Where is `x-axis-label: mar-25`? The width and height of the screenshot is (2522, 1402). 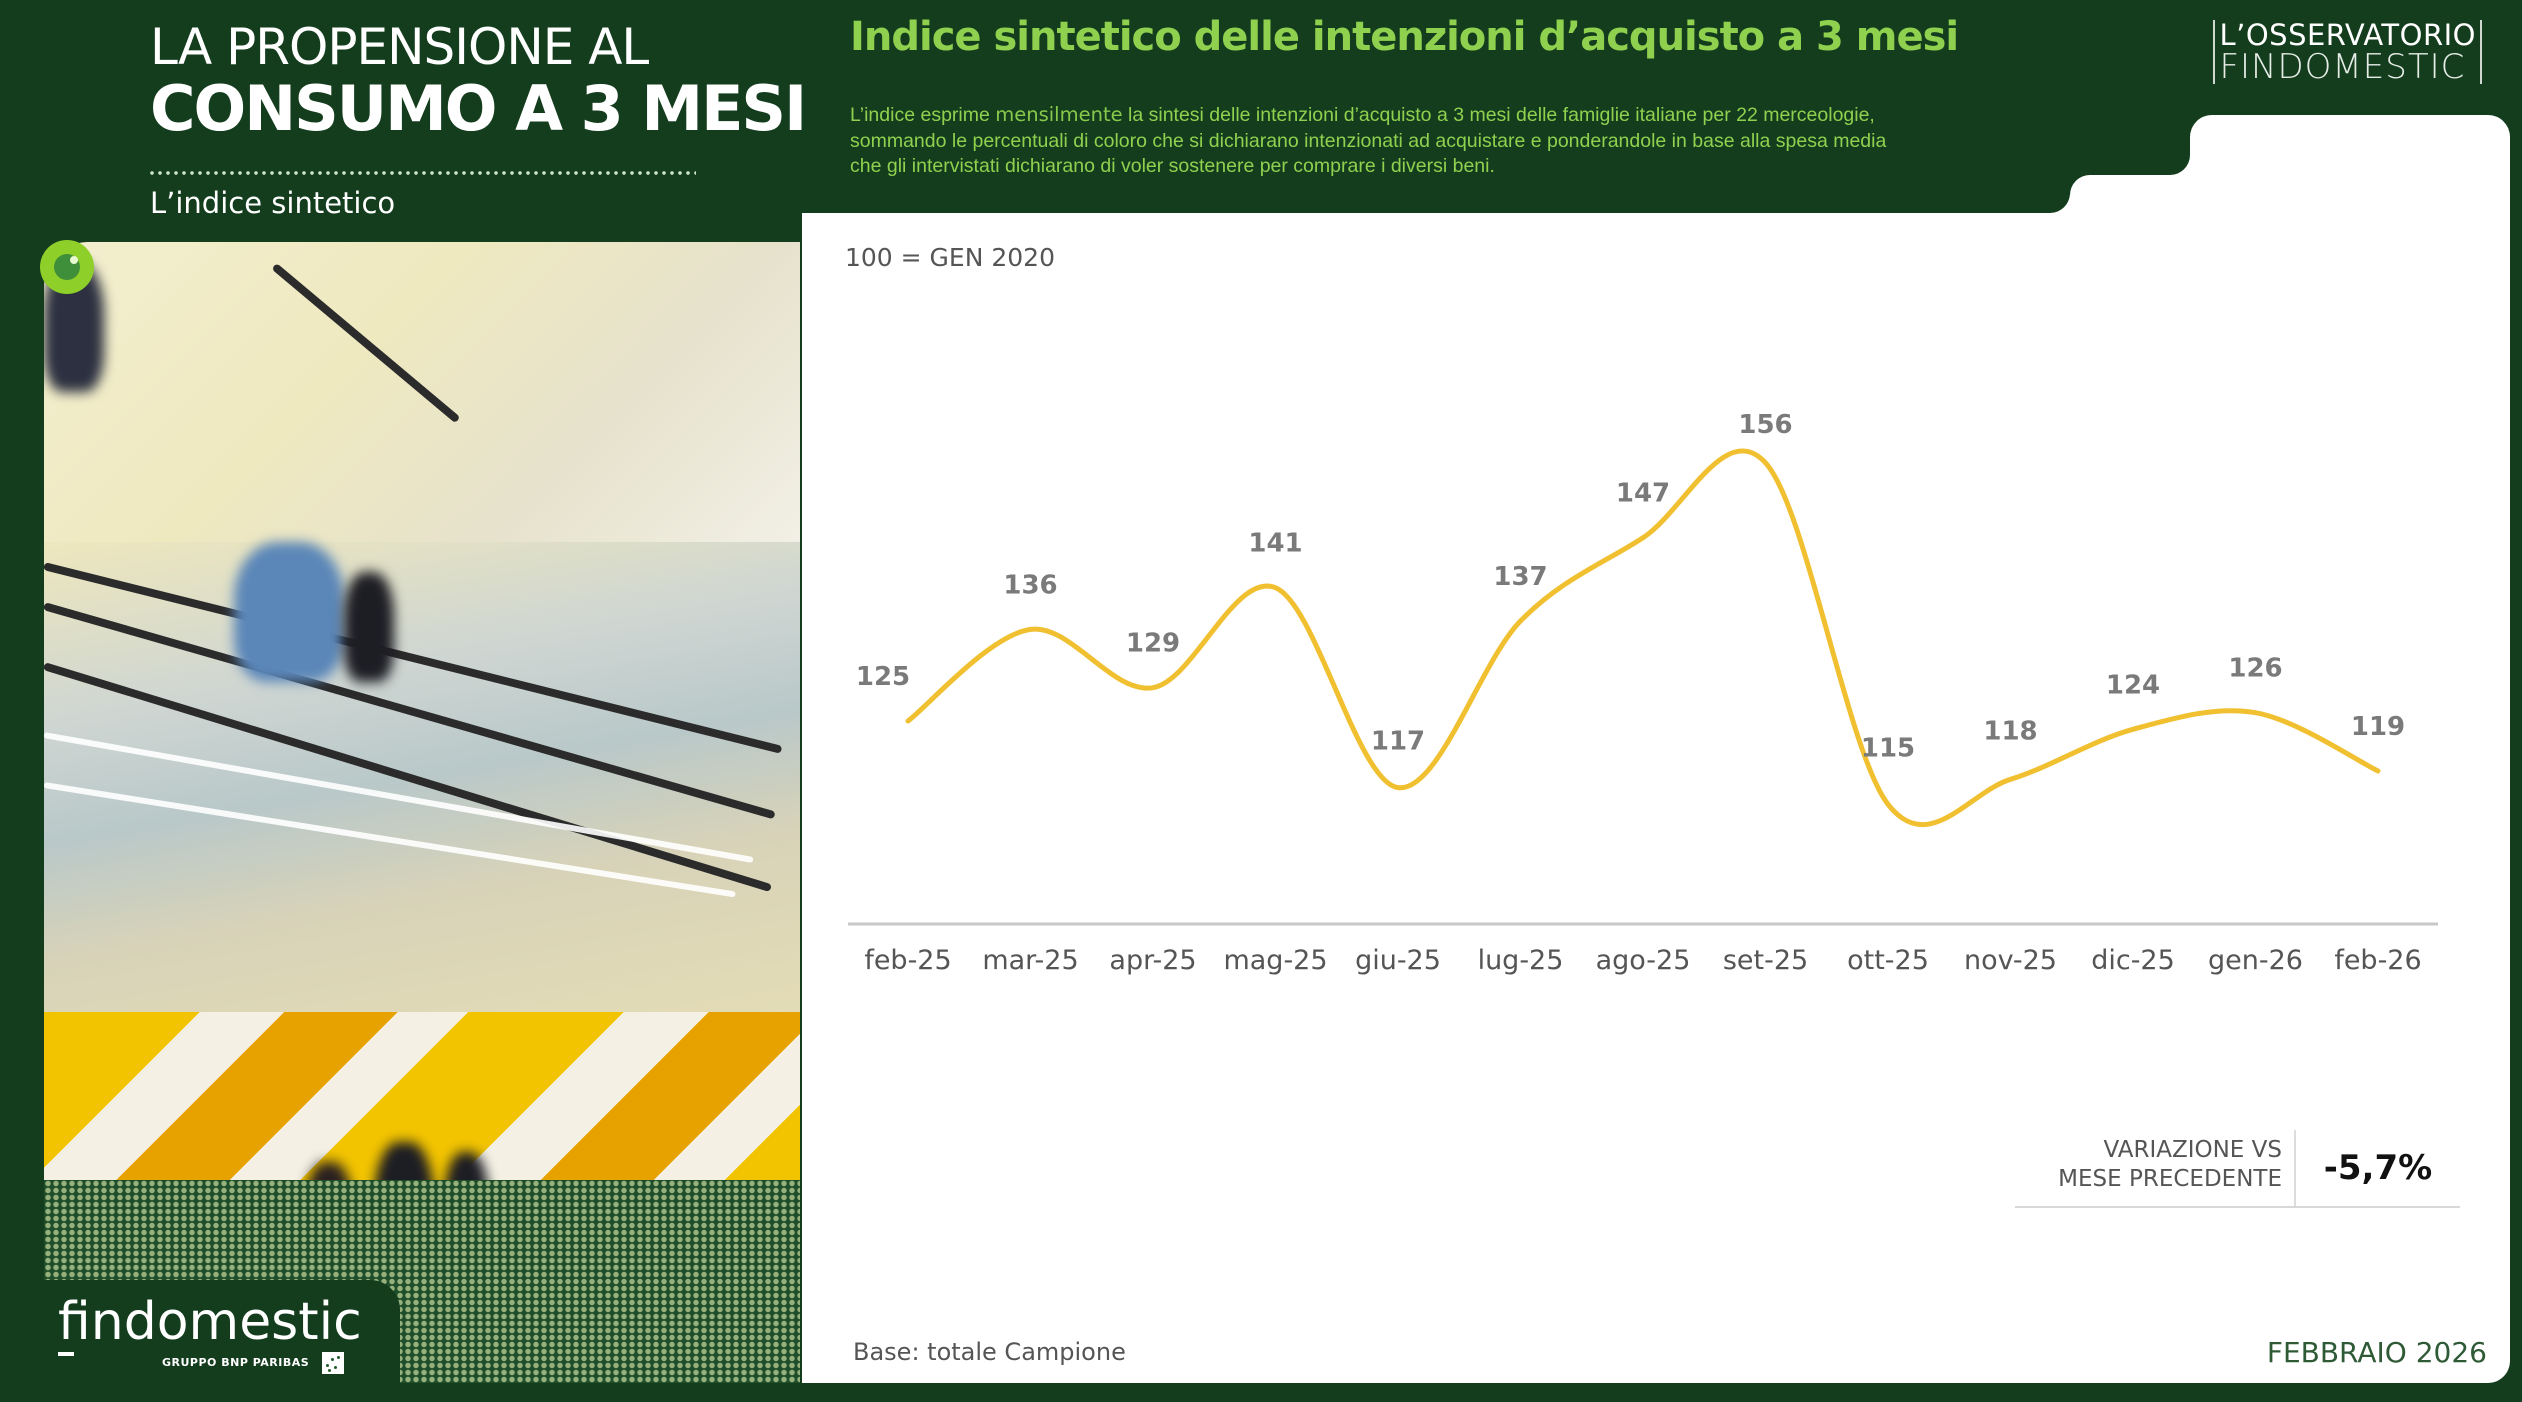 x-axis-label: mar-25 is located at coordinates (1030, 960).